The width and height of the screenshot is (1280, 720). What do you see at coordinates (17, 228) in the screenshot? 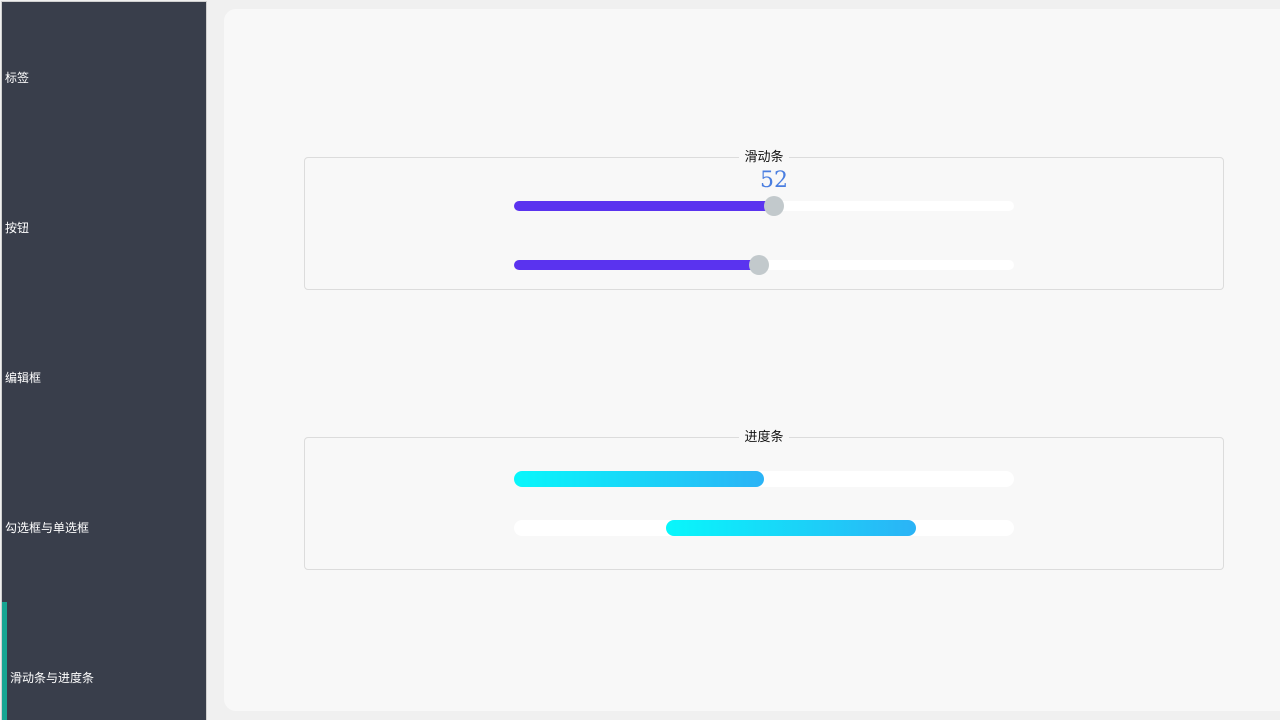
I see `sidebar-item-label: 按钮` at bounding box center [17, 228].